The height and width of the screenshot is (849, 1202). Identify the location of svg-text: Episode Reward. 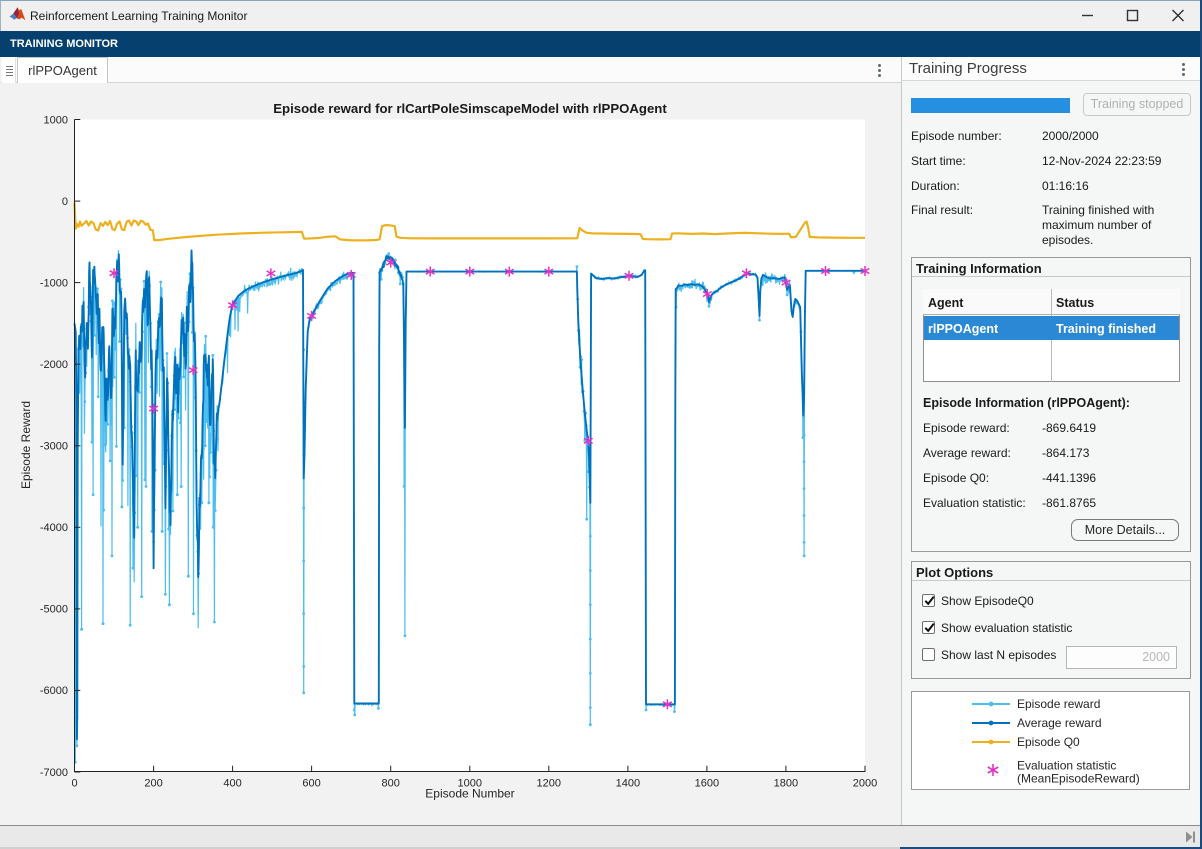
(26, 445).